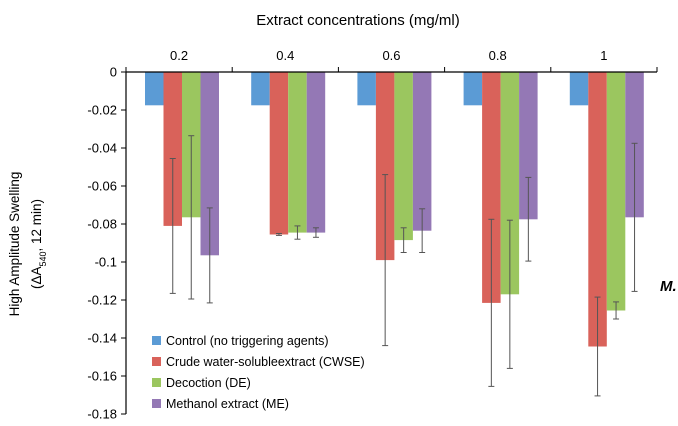  What do you see at coordinates (491, 187) in the screenshot?
I see `bar-s1-c3` at bounding box center [491, 187].